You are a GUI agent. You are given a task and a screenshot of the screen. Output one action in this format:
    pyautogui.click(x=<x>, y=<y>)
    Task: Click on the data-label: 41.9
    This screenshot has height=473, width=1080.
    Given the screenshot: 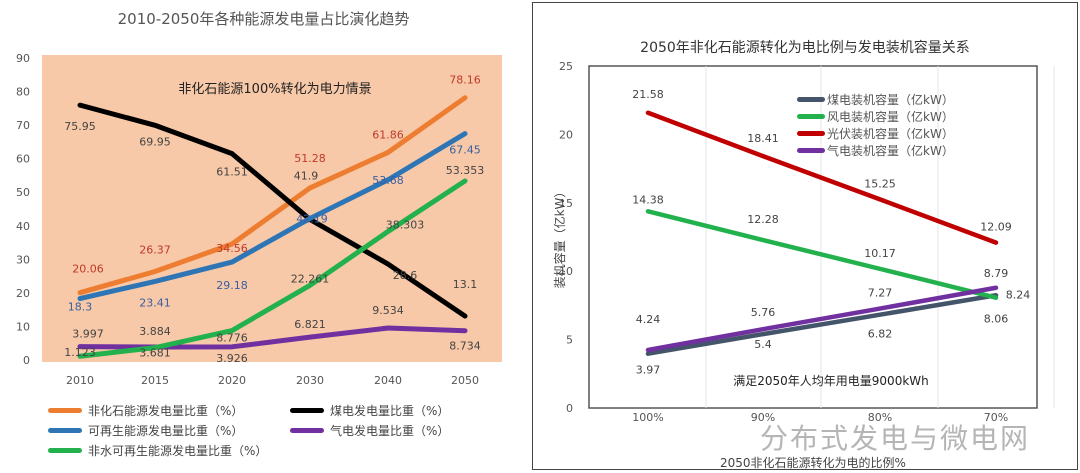 What is the action you would take?
    pyautogui.click(x=306, y=175)
    